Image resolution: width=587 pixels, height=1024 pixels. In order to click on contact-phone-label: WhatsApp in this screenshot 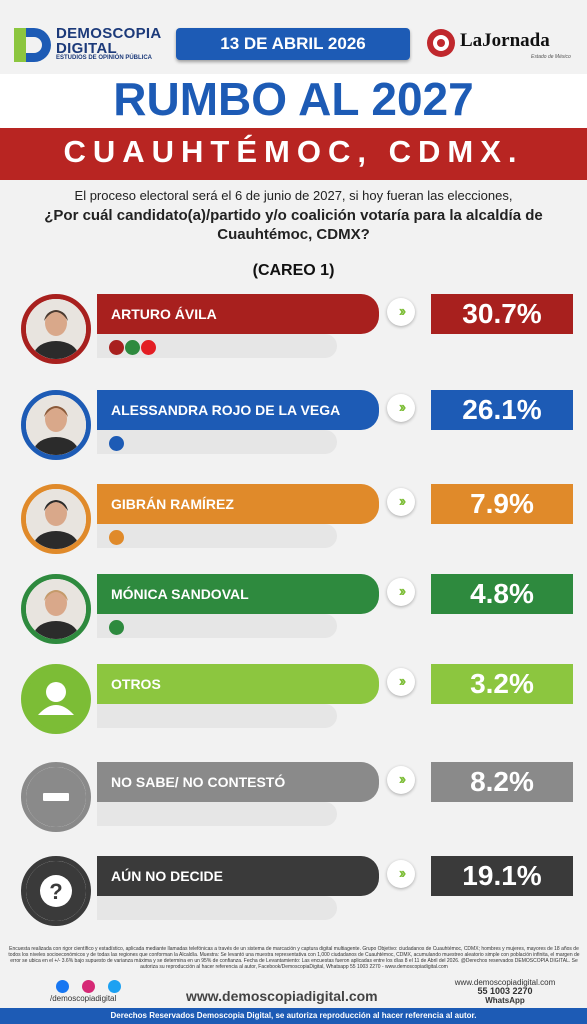, I will do `click(505, 1000)`.